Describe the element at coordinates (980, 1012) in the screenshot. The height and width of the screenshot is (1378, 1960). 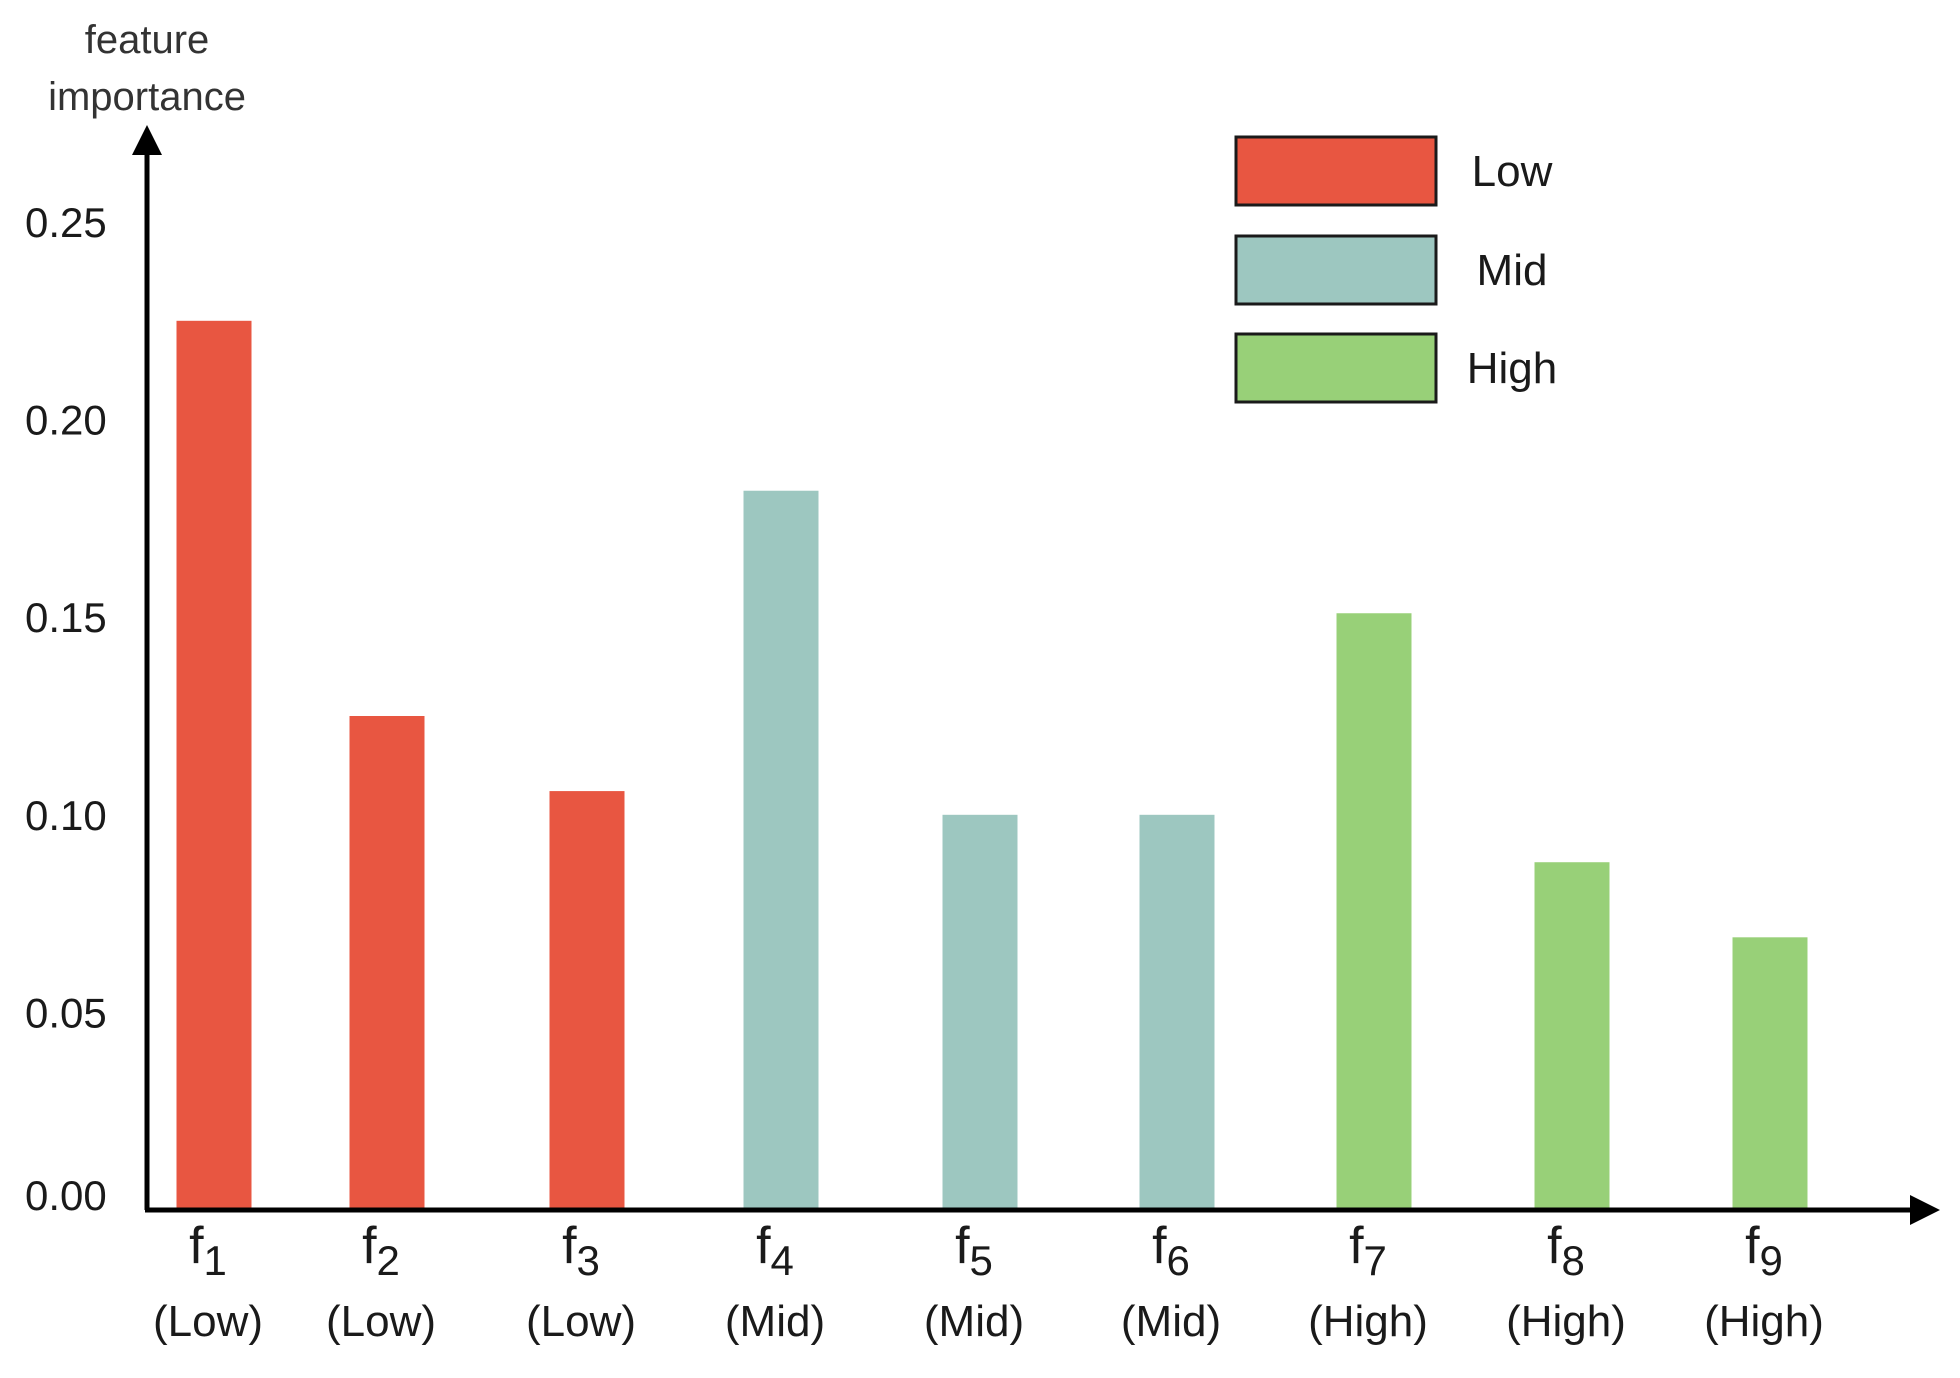
I see `bar-f5` at that location.